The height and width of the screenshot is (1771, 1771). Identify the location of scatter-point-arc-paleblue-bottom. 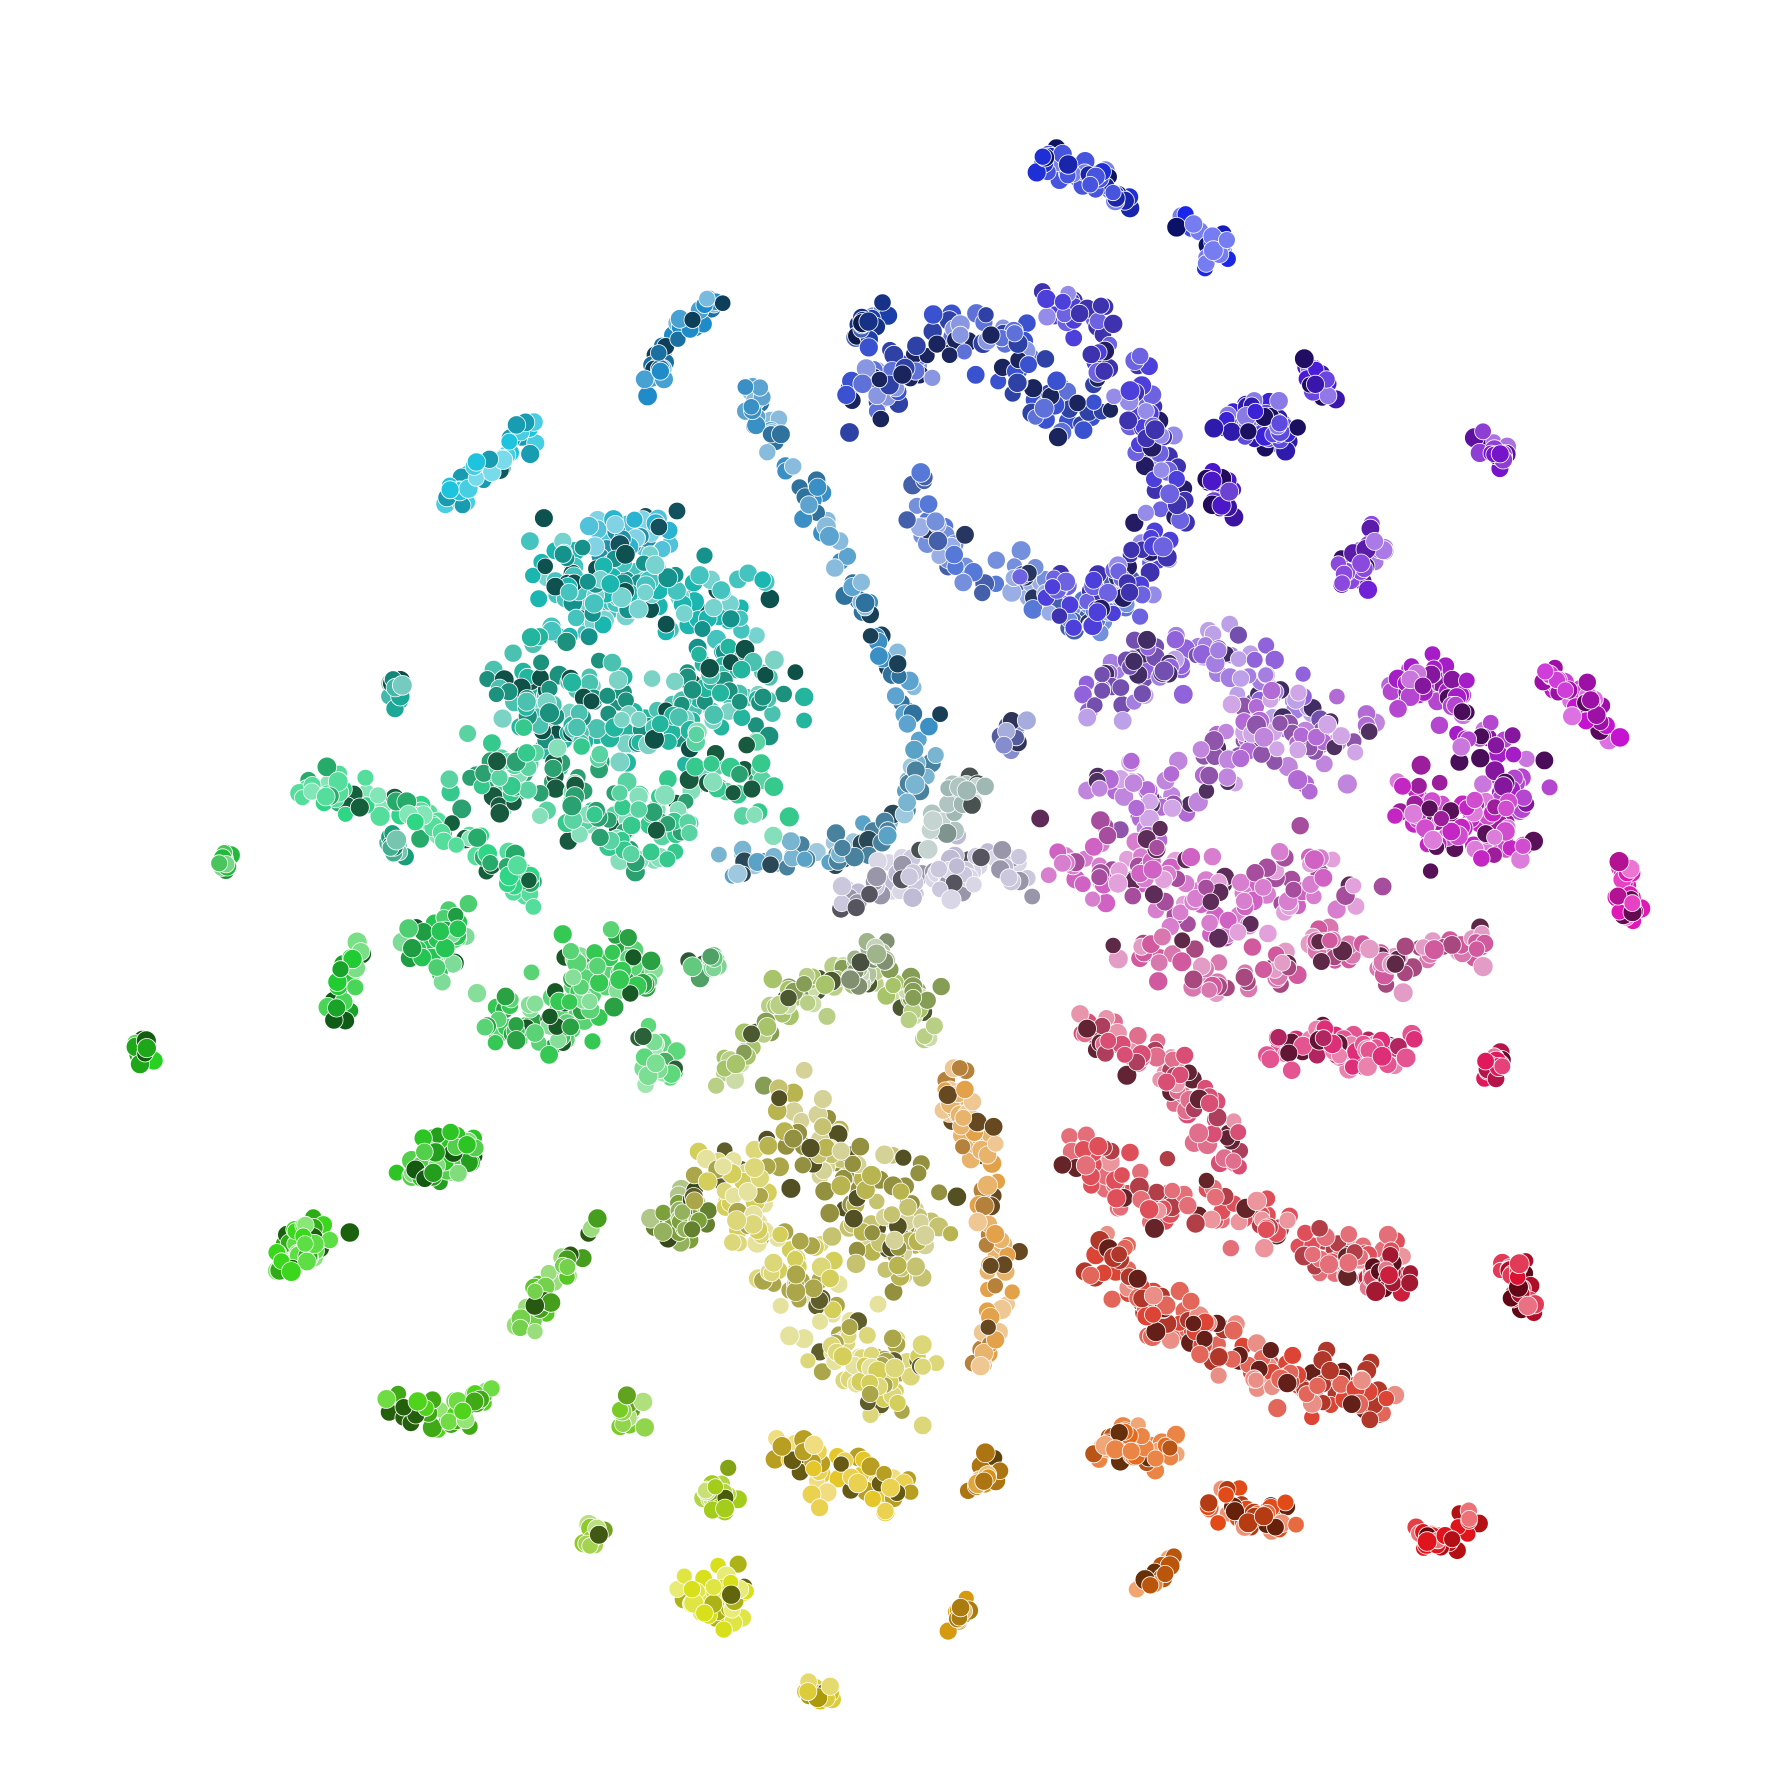
(842, 847).